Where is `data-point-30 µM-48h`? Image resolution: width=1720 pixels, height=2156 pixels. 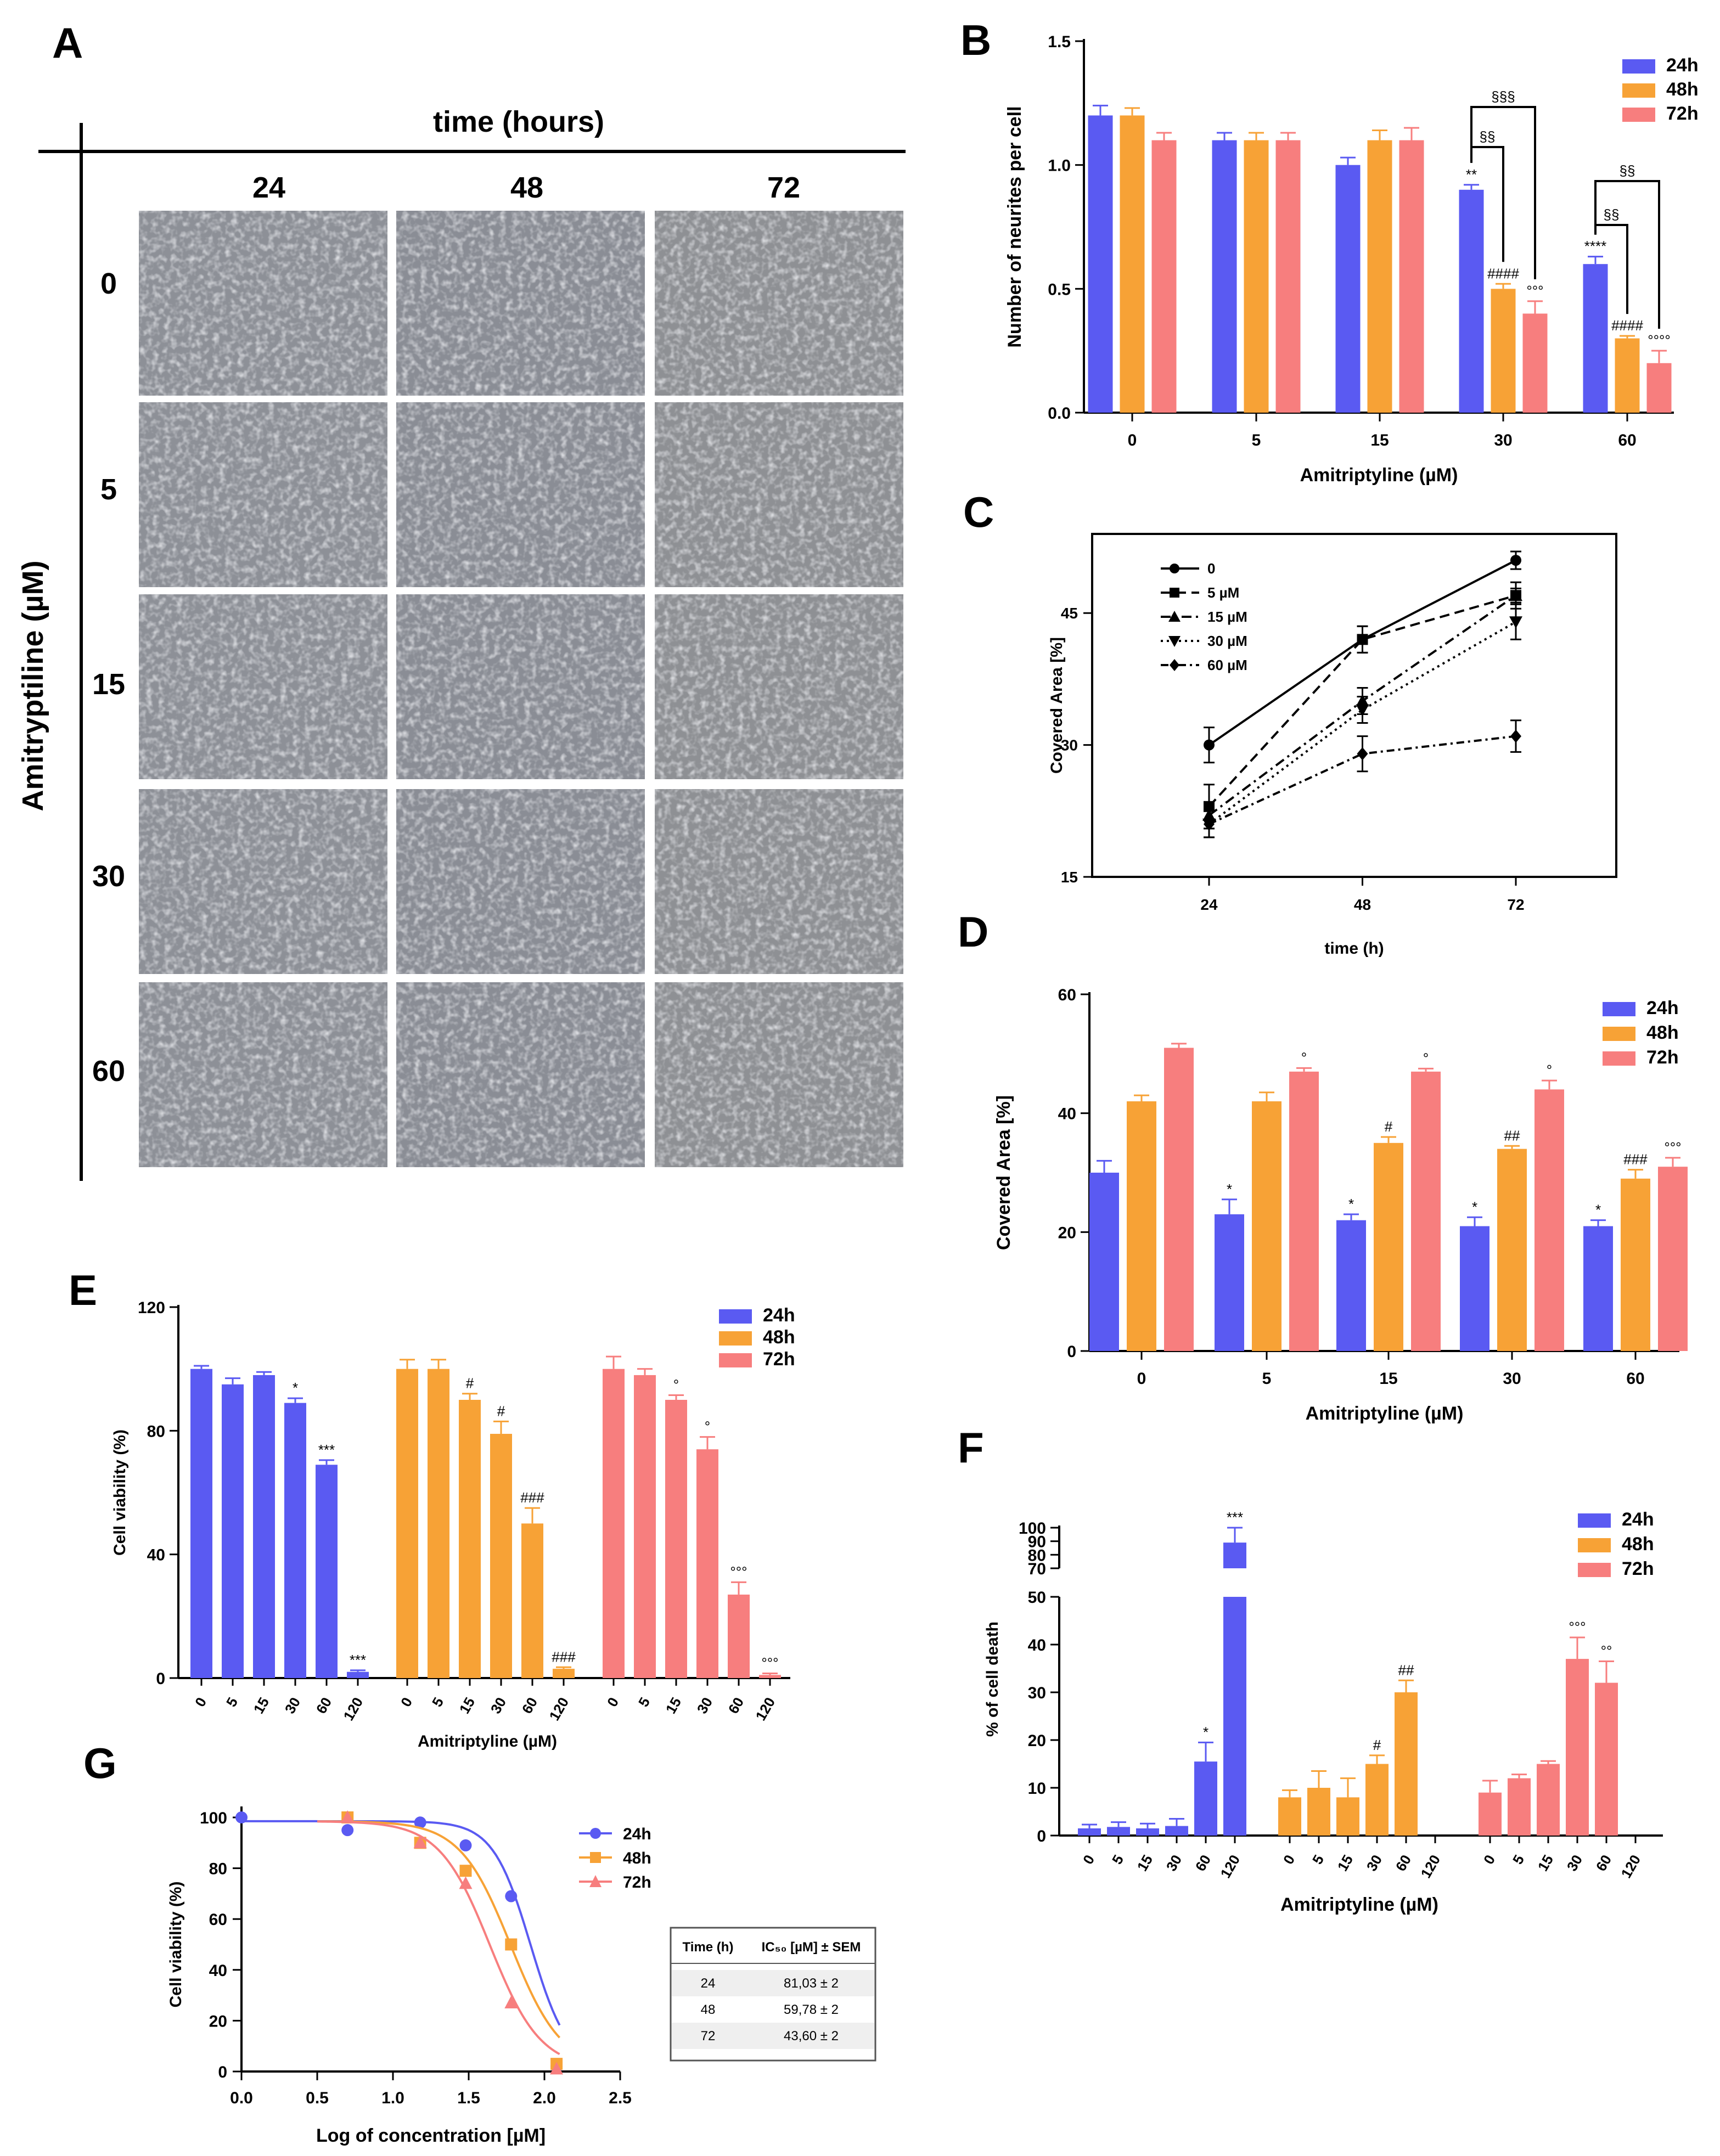
data-point-30 µM-48h is located at coordinates (1362, 711).